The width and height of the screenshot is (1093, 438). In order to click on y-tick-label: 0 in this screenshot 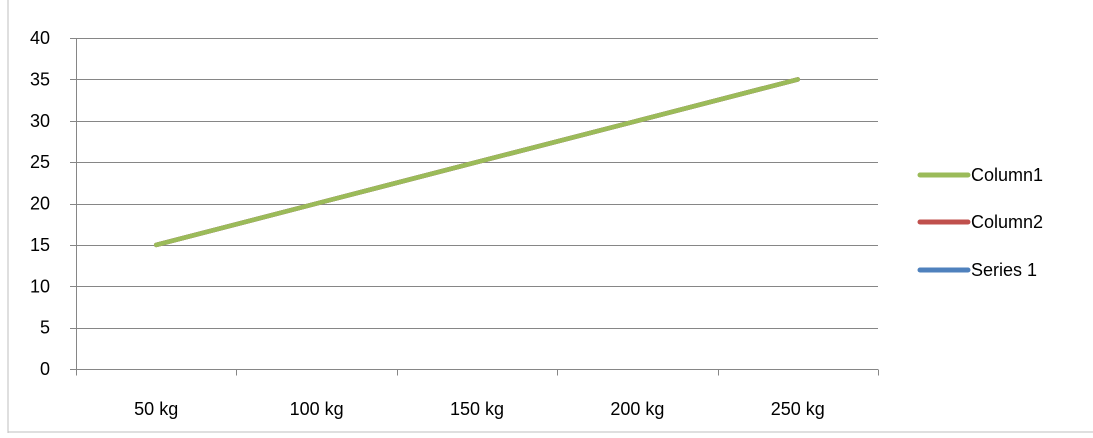, I will do `click(45, 369)`.